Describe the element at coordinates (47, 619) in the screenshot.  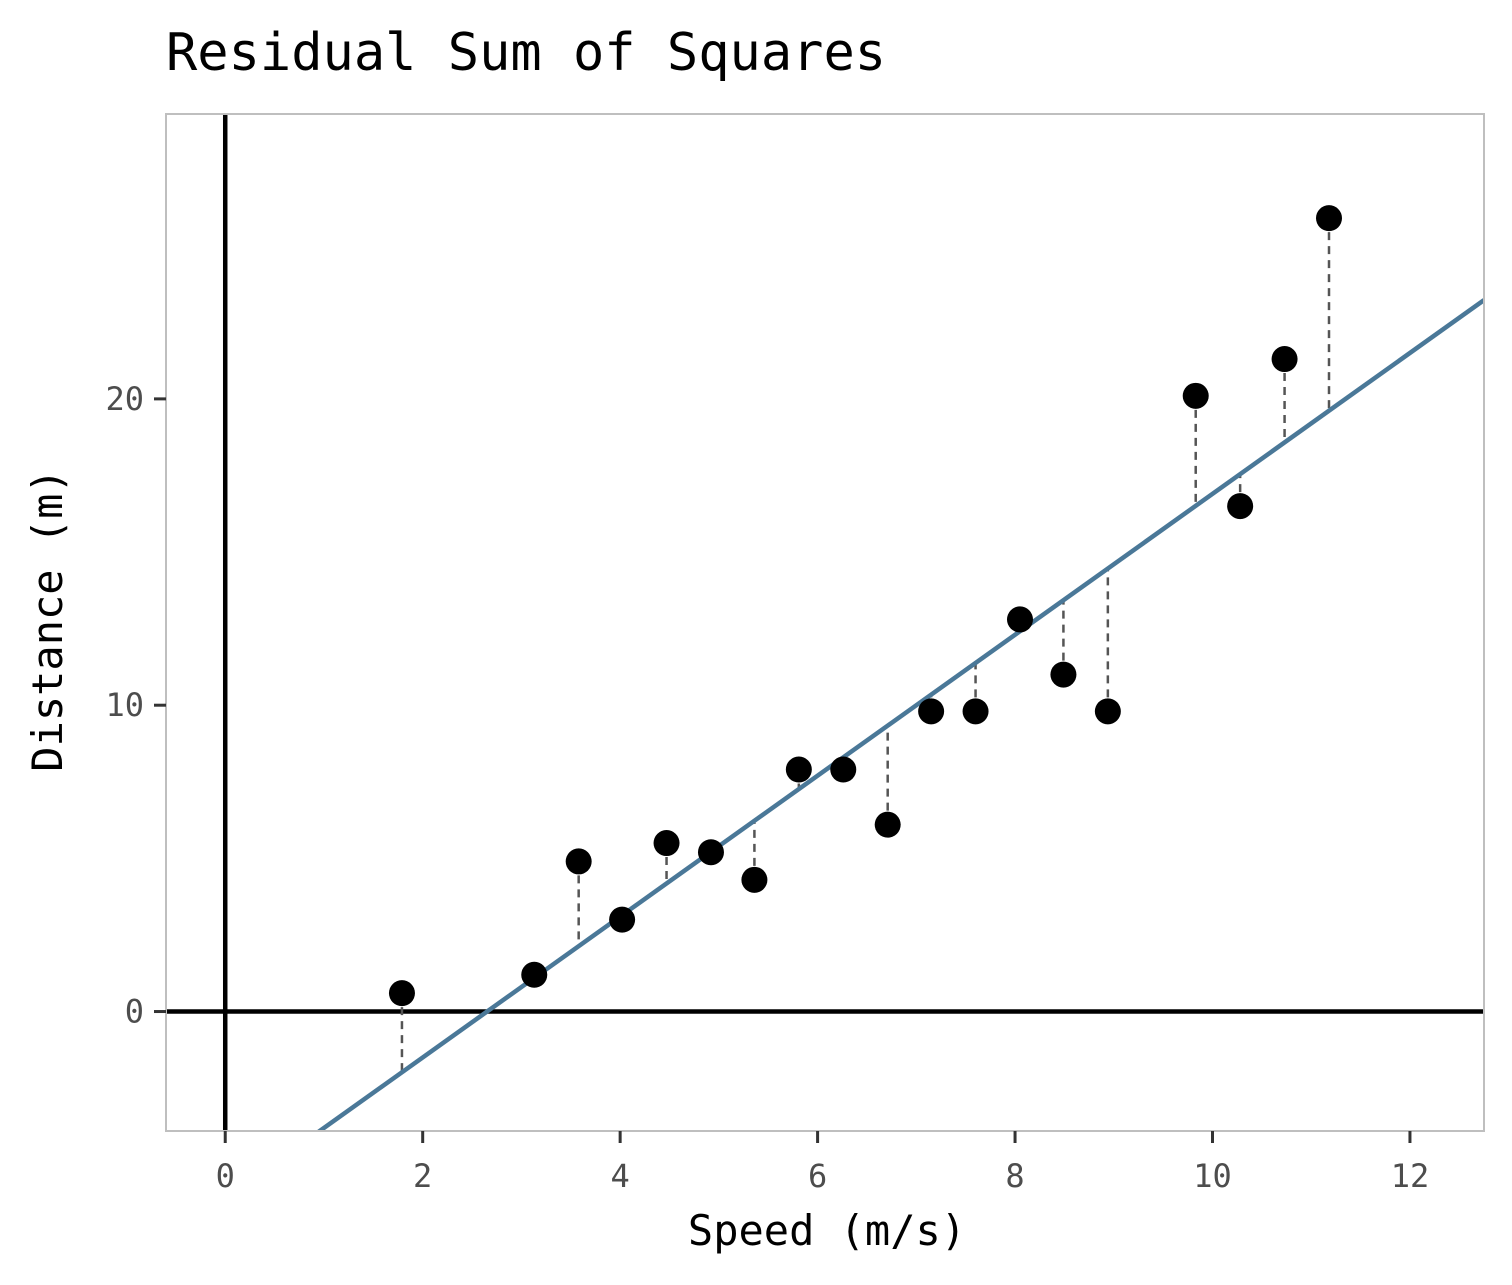
I see `y-axis-title: Distance (m)` at that location.